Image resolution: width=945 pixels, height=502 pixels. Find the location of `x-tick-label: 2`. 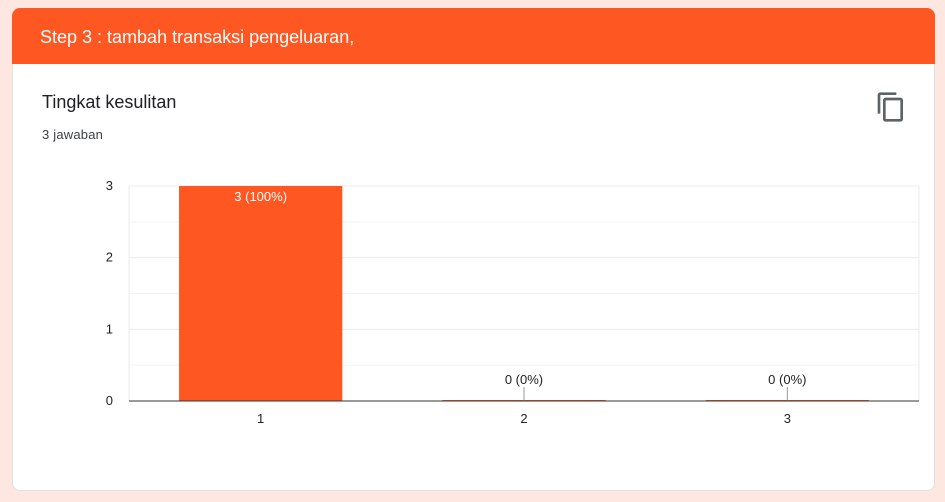

x-tick-label: 2 is located at coordinates (523, 418).